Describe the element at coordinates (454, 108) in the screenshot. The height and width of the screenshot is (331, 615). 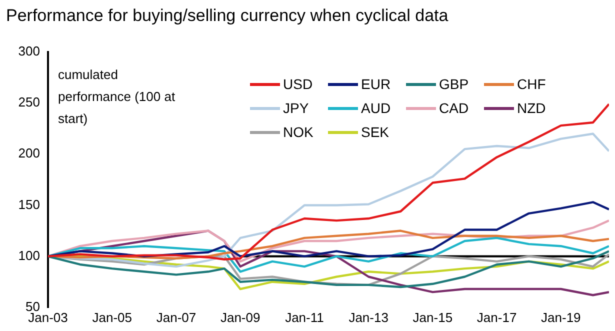
I see `legend-label: CAD` at that location.